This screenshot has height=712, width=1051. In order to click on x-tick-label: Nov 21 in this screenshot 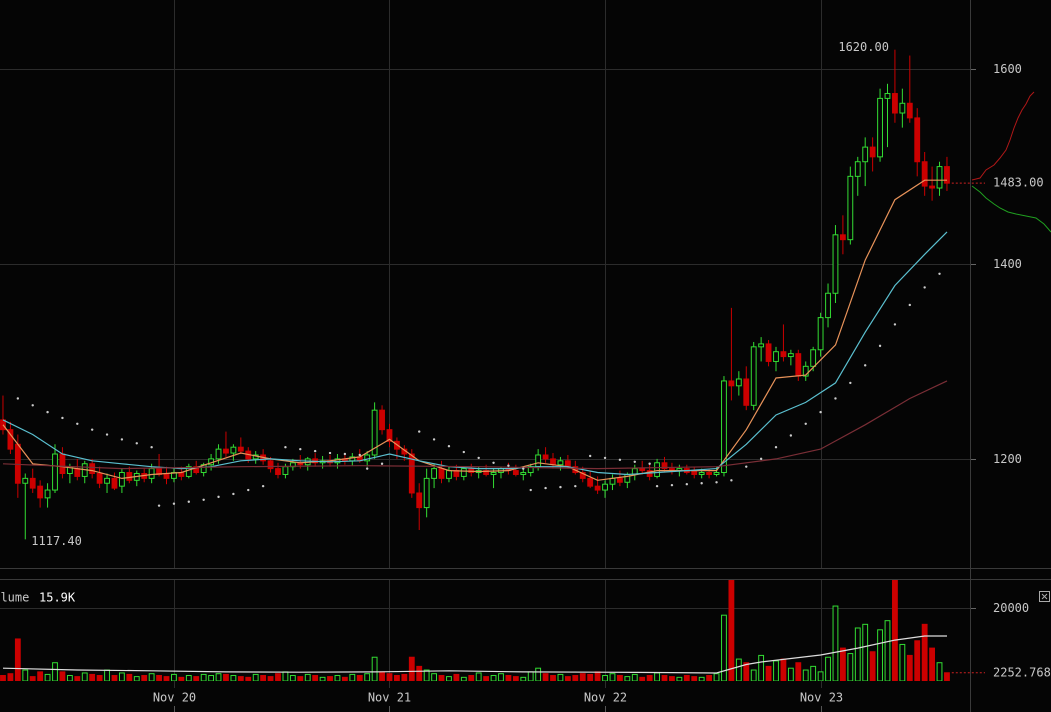, I will do `click(389, 698)`.